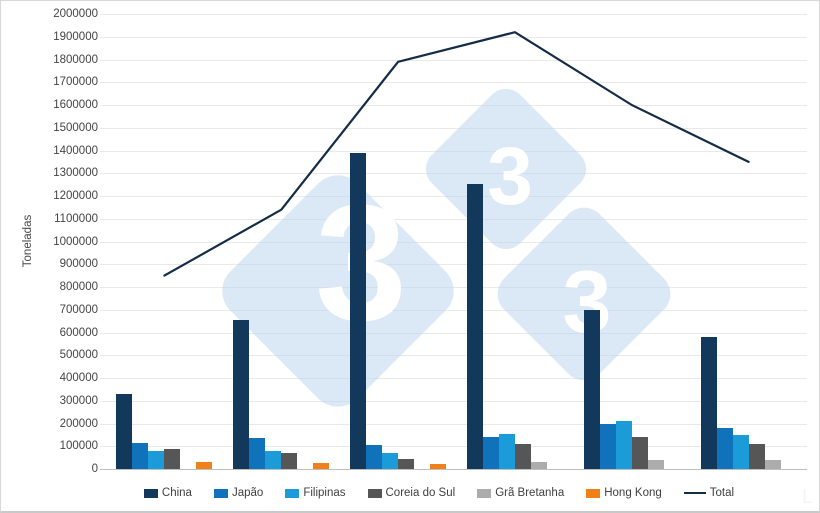 The width and height of the screenshot is (820, 513). I want to click on legend-item-china: China, so click(167, 493).